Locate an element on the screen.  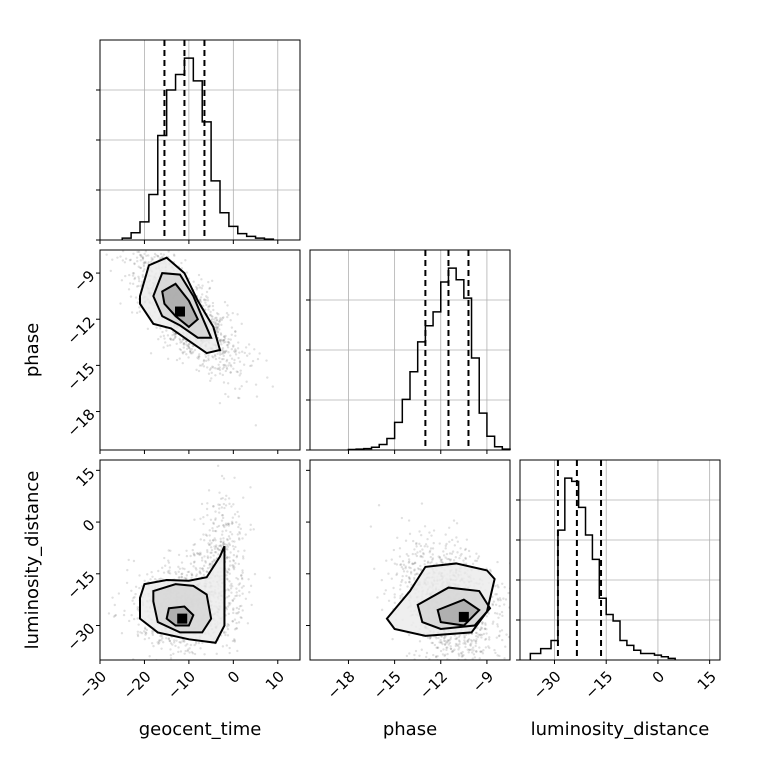
panel-frame is located at coordinates (200, 140).